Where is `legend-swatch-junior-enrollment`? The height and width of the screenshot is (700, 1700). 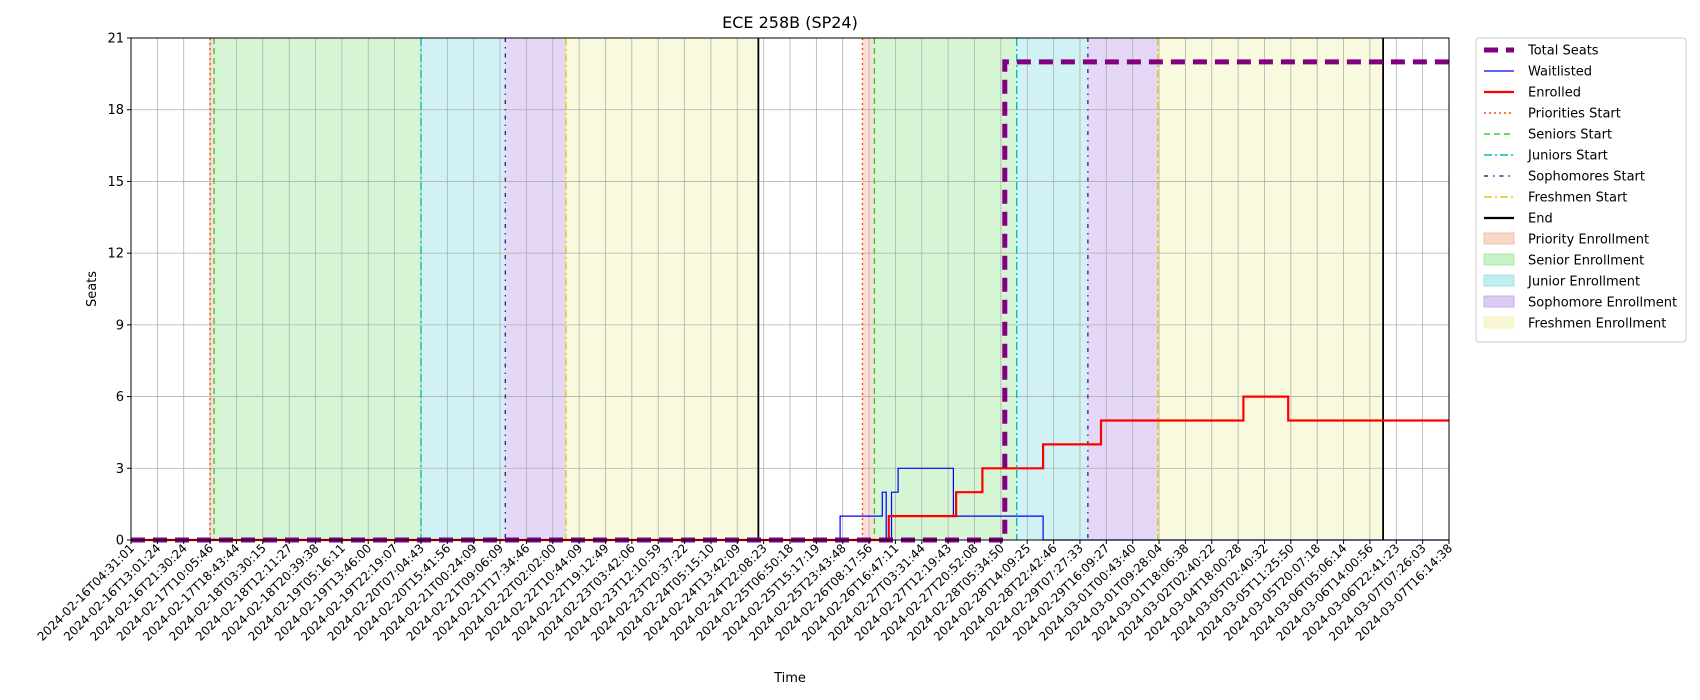
legend-swatch-junior-enrollment is located at coordinates (1499, 280).